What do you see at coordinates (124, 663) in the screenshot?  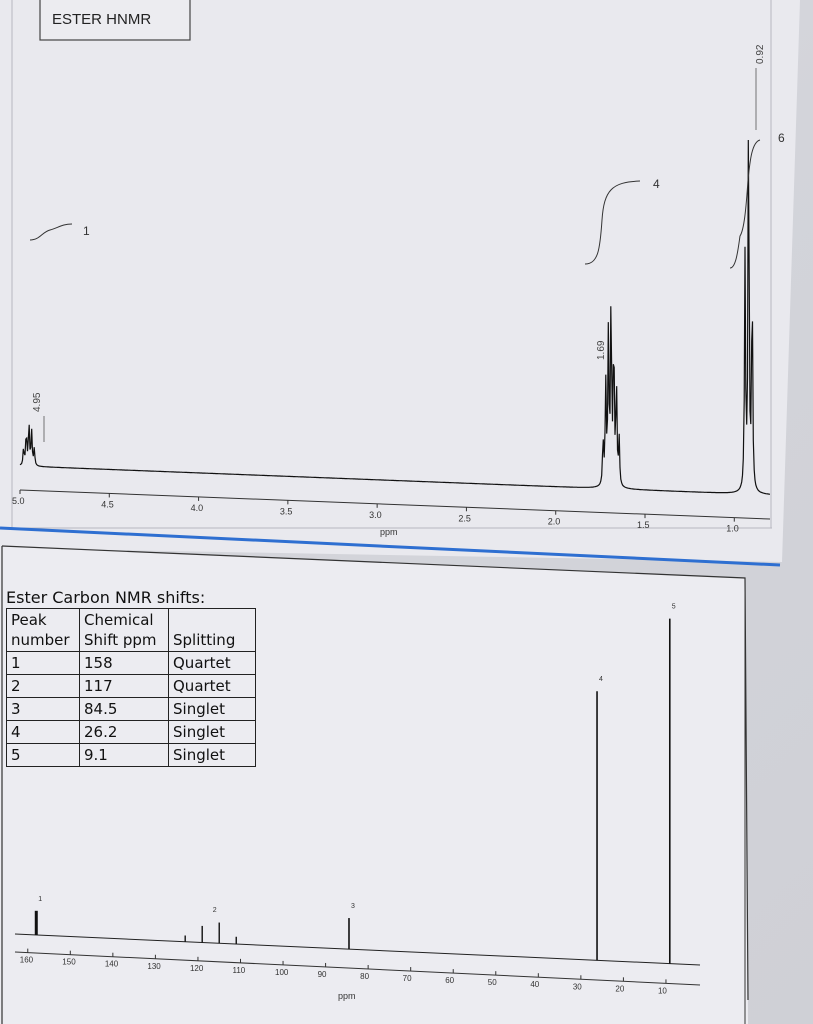 I see `row-shift: 158` at bounding box center [124, 663].